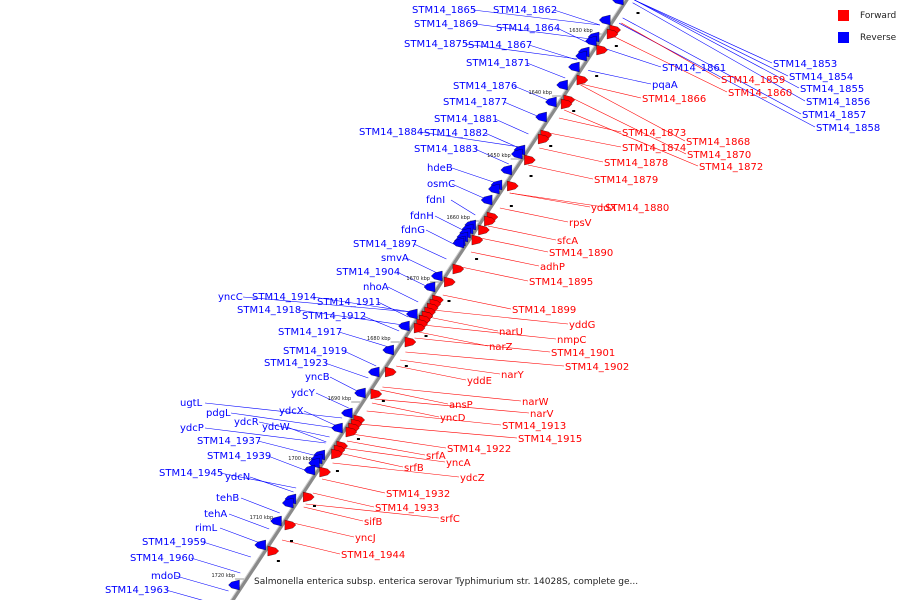  I want to click on reverse-gene-label: STM14_1884, so click(391, 132).